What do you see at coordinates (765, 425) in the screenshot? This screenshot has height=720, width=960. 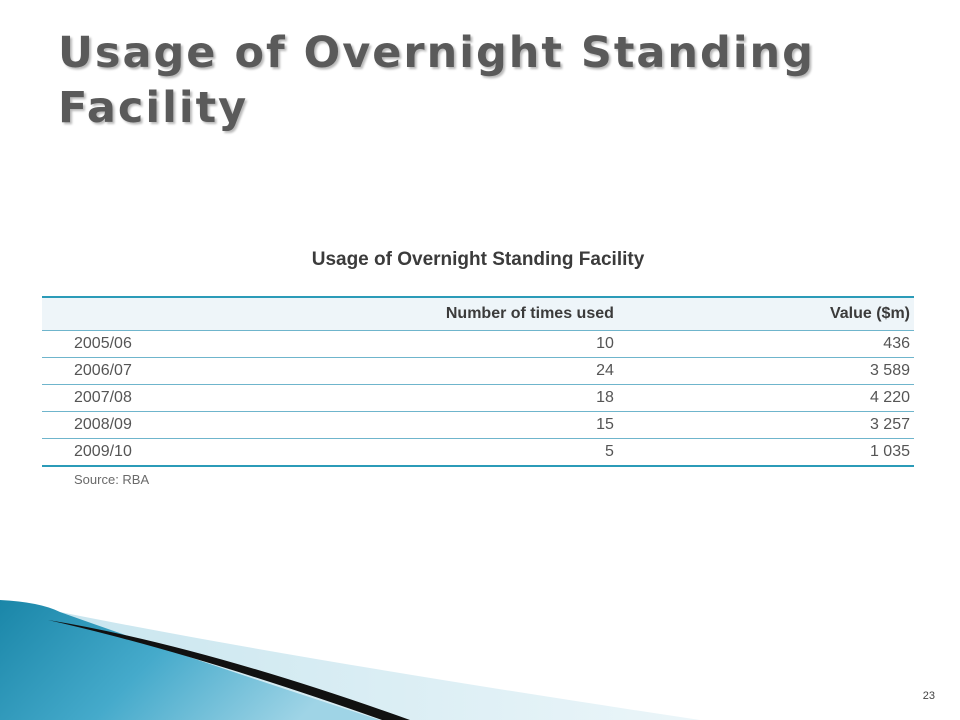 I see `cell-value: 3 257` at bounding box center [765, 425].